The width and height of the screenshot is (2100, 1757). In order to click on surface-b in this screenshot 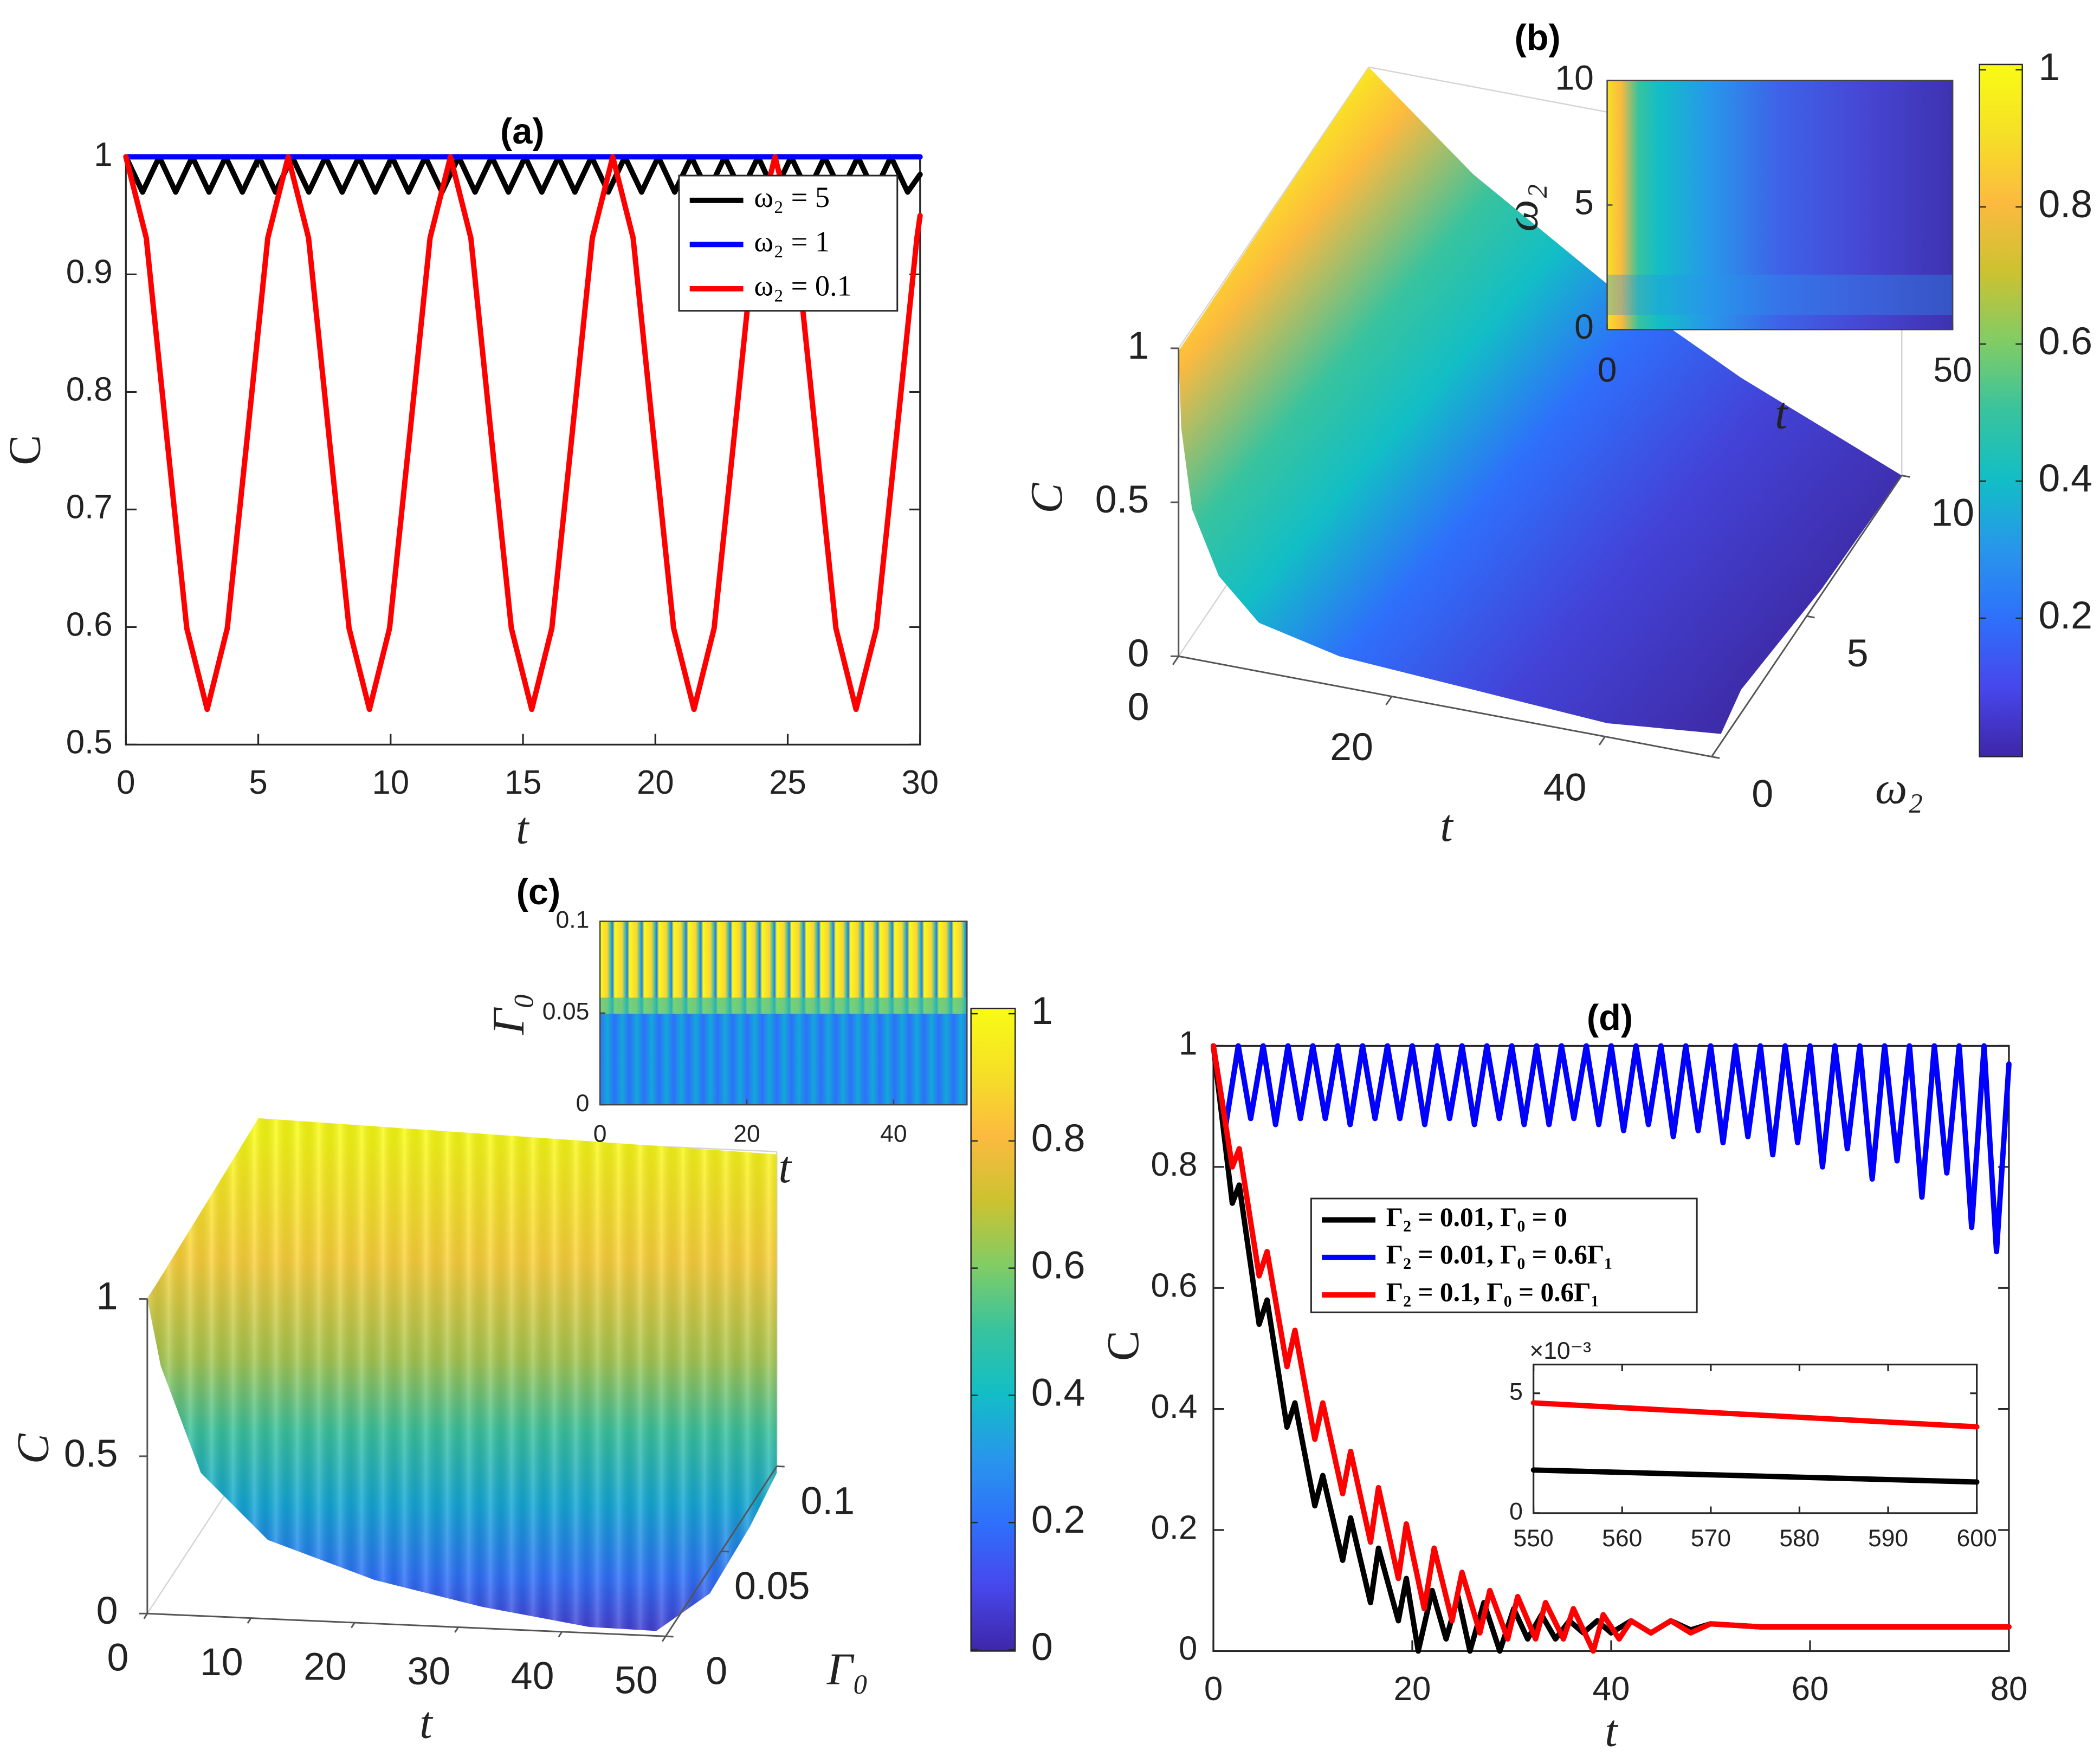, I will do `click(1540, 400)`.